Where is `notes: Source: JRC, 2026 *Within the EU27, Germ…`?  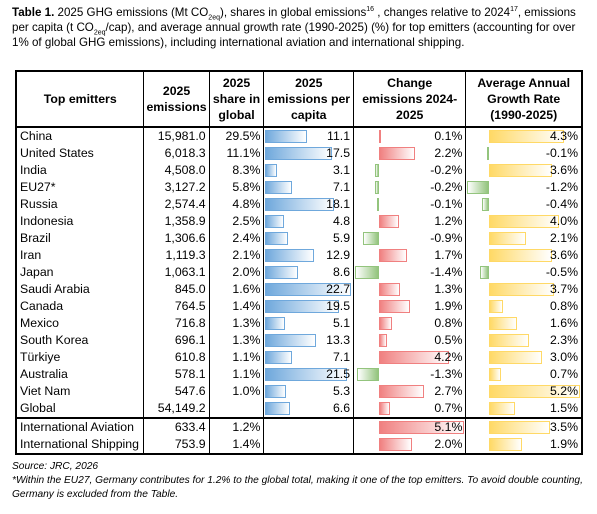
notes: Source: JRC, 2026 *Within the EU27, Germ… is located at coordinates (299, 481).